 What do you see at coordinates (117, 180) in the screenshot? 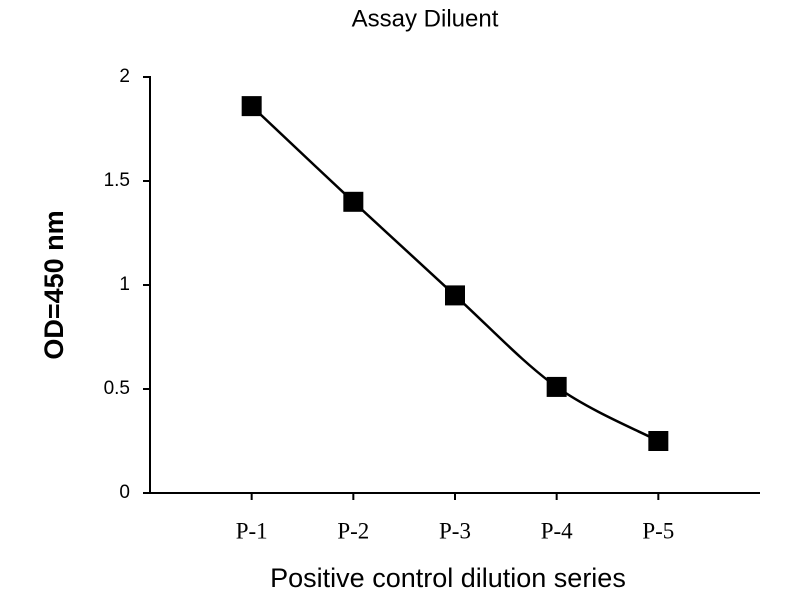
I see `y-tick-label: 1.5` at bounding box center [117, 180].